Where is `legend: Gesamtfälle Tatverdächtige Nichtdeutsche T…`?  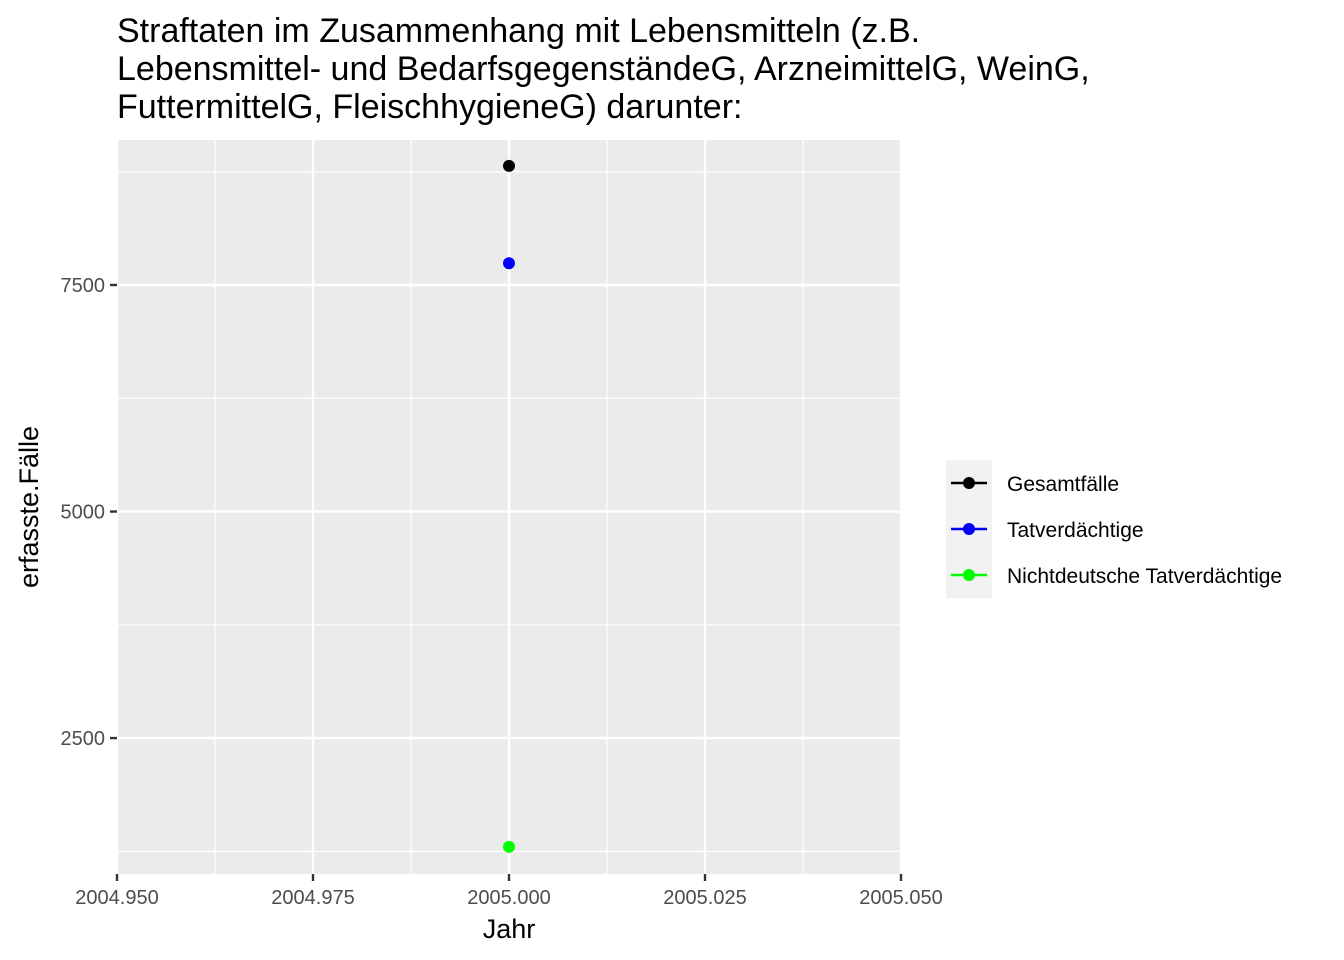
legend: Gesamtfälle Tatverdächtige Nichtdeutsche T… is located at coordinates (1114, 529).